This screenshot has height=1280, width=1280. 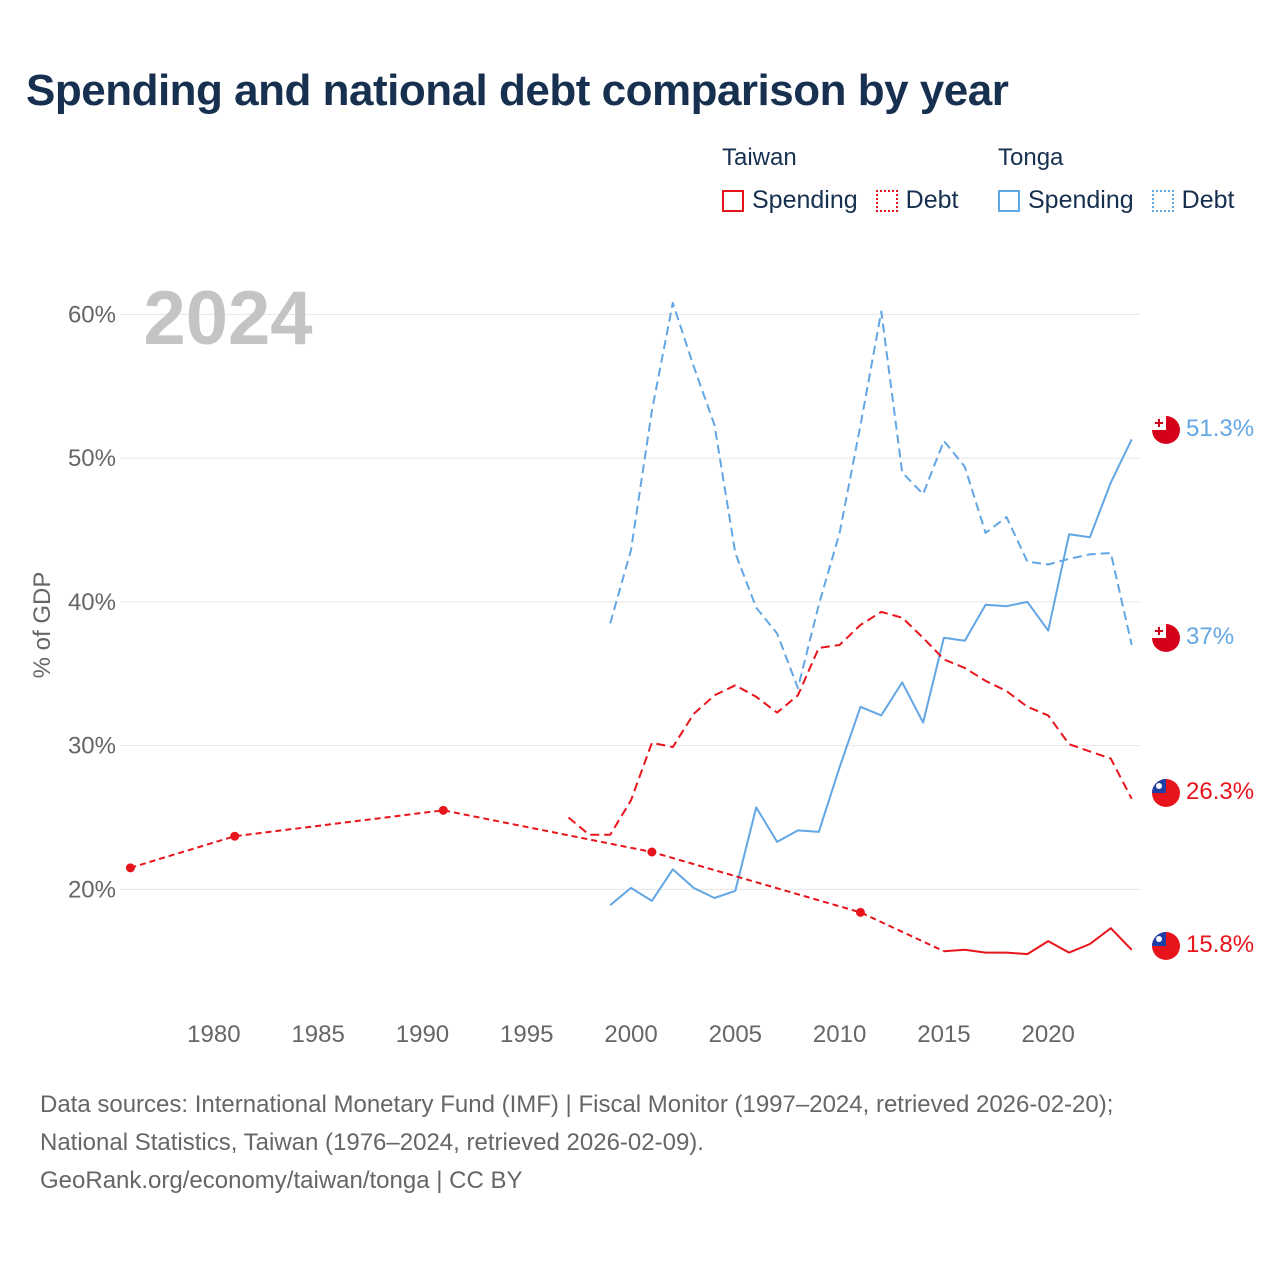 I want to click on legend-item-tonga-debt: Debt, so click(x=1193, y=200).